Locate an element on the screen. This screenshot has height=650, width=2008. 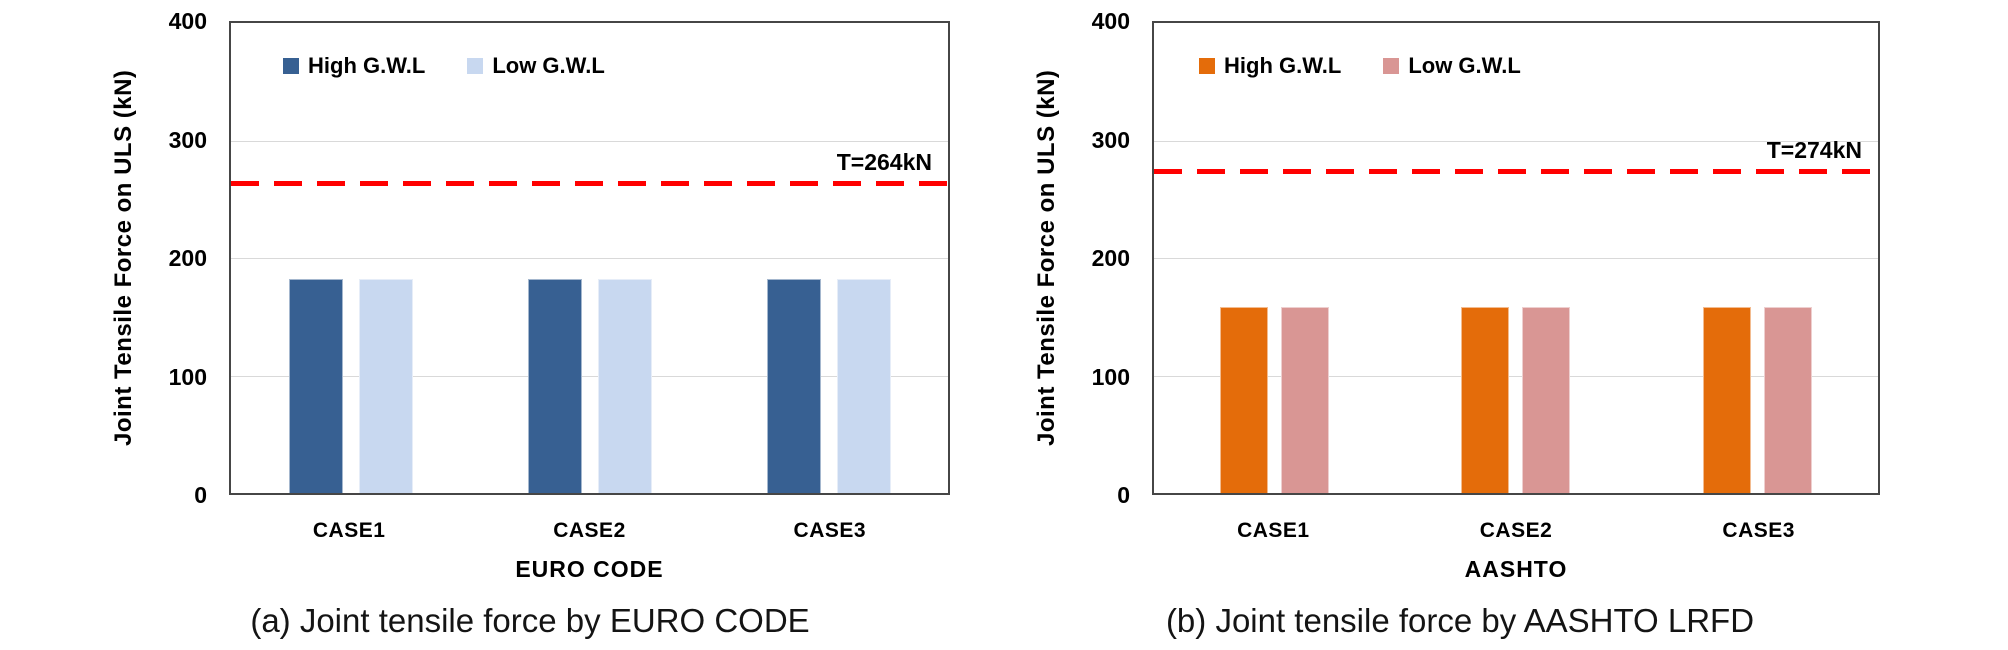
threshold-label: T=264kN is located at coordinates (884, 161).